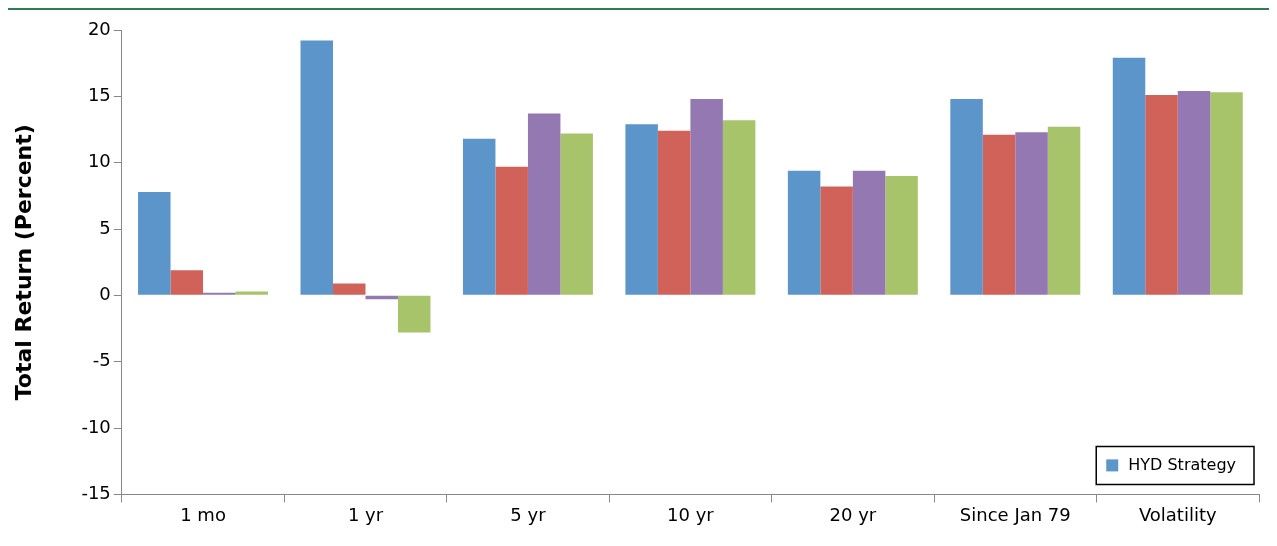  I want to click on x-tick-label: 1 mo, so click(203, 514).